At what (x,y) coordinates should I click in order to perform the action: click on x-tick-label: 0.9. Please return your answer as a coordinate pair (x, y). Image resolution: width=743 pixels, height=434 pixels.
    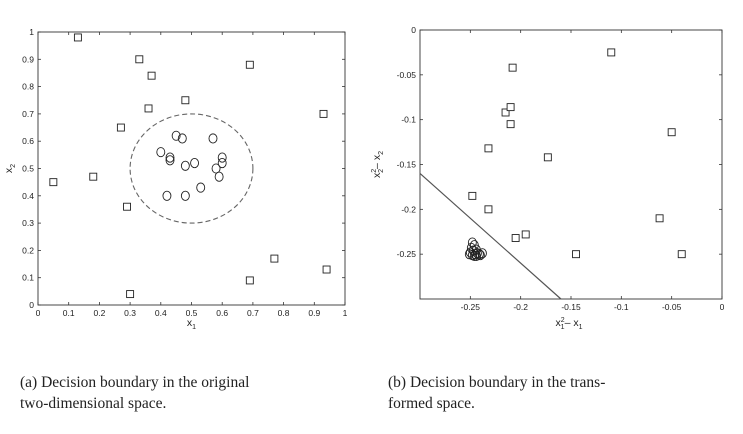
    Looking at the image, I should click on (314, 313).